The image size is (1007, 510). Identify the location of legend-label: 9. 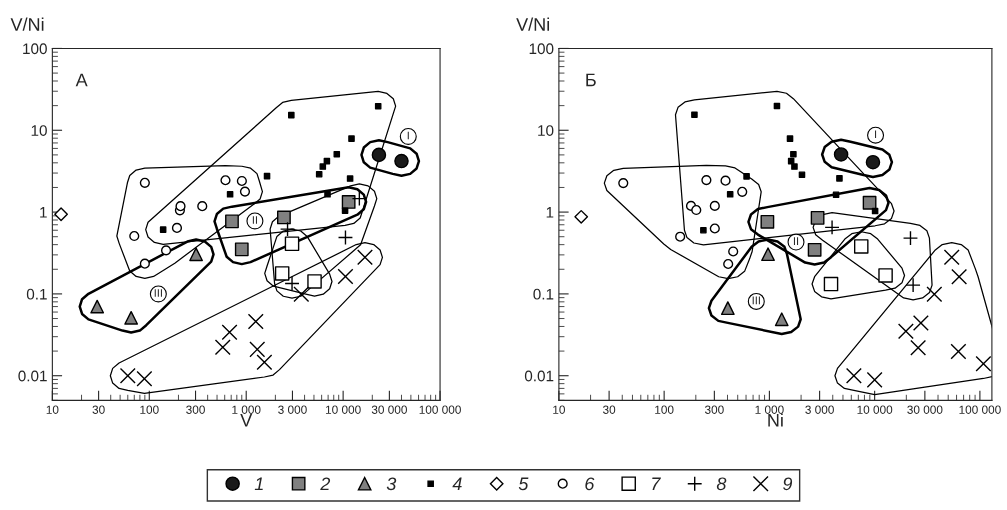
(788, 484).